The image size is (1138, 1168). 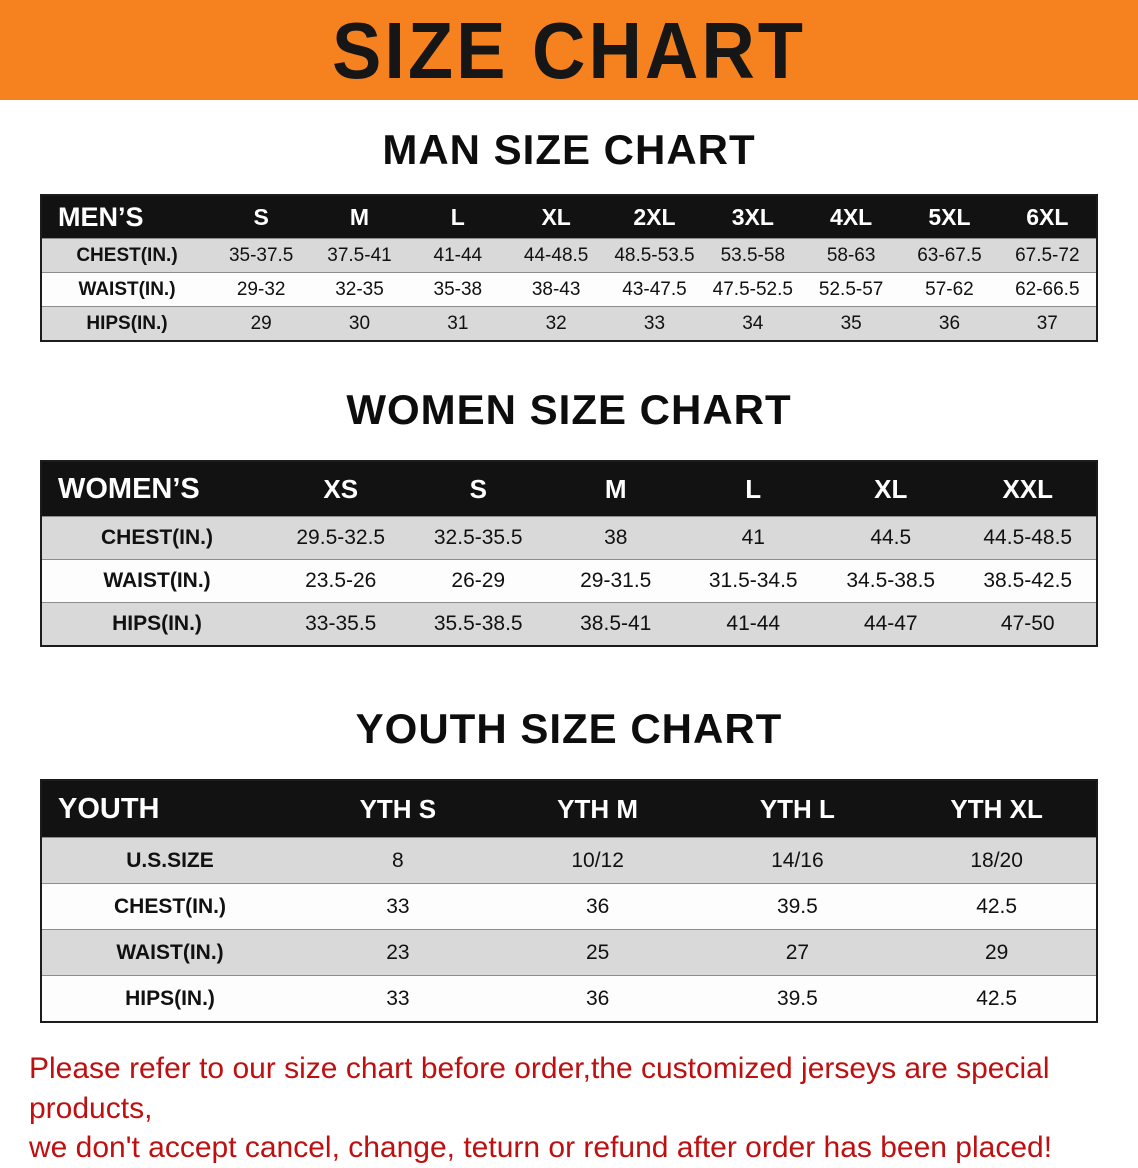 What do you see at coordinates (752, 323) in the screenshot?
I see `value-cell: 34` at bounding box center [752, 323].